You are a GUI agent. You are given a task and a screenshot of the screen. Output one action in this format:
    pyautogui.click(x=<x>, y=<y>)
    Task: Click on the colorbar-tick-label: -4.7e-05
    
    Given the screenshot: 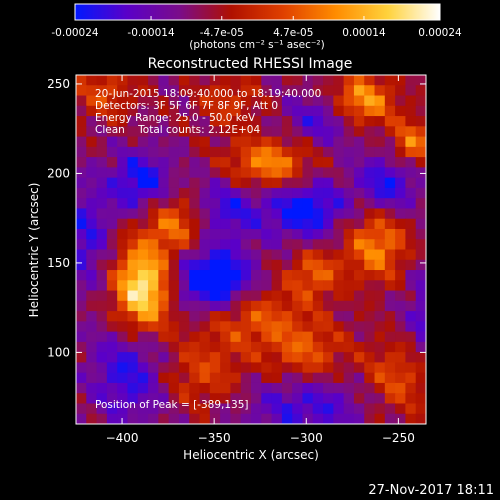 What is the action you would take?
    pyautogui.click(x=222, y=33)
    